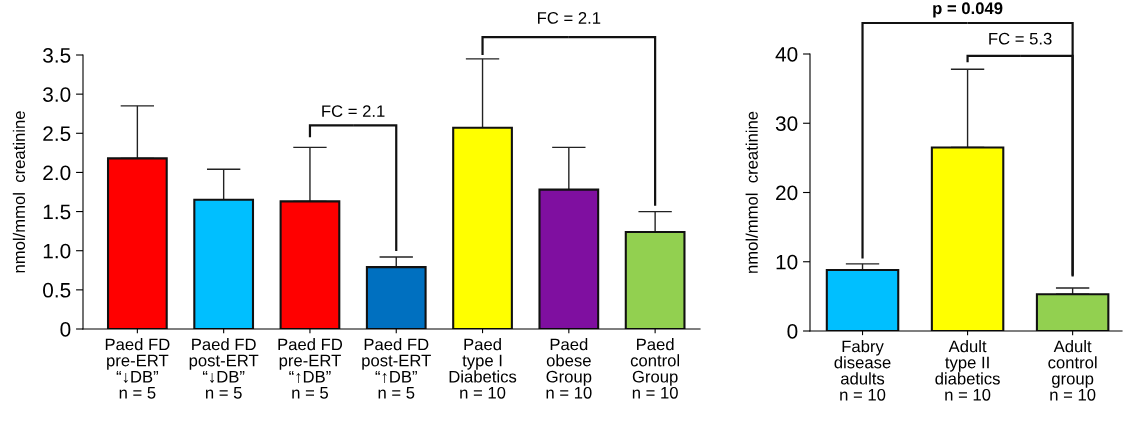 The width and height of the screenshot is (1130, 437). Describe the element at coordinates (1072, 370) in the screenshot. I see `x-tick-label: Adult control group n = 10` at that location.